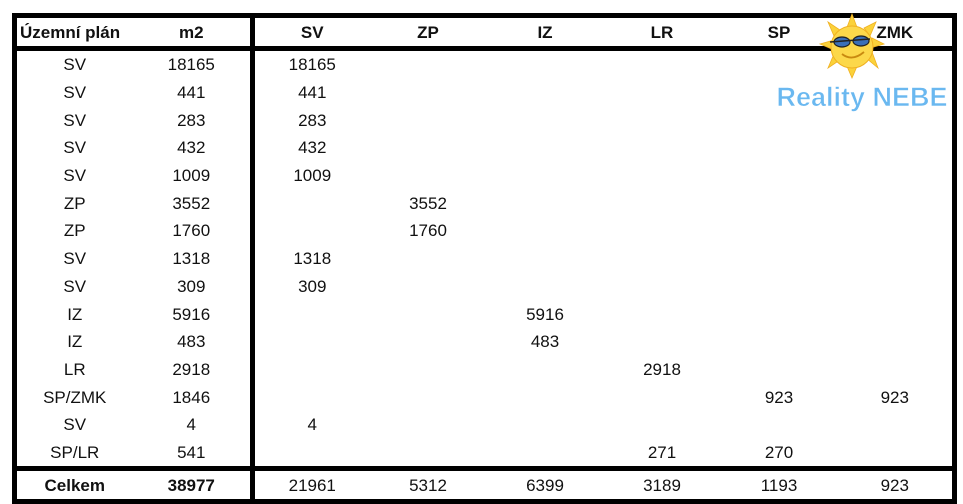 The height and width of the screenshot is (504, 963). Describe the element at coordinates (545, 32) in the screenshot. I see `column-header-iz: IZ` at that location.